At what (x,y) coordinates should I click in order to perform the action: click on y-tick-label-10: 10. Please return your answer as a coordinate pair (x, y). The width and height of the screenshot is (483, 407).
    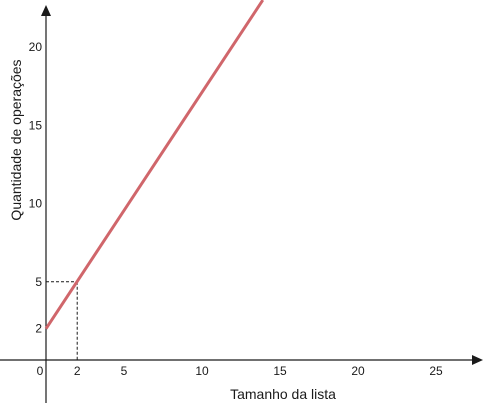
    Looking at the image, I should click on (36, 204).